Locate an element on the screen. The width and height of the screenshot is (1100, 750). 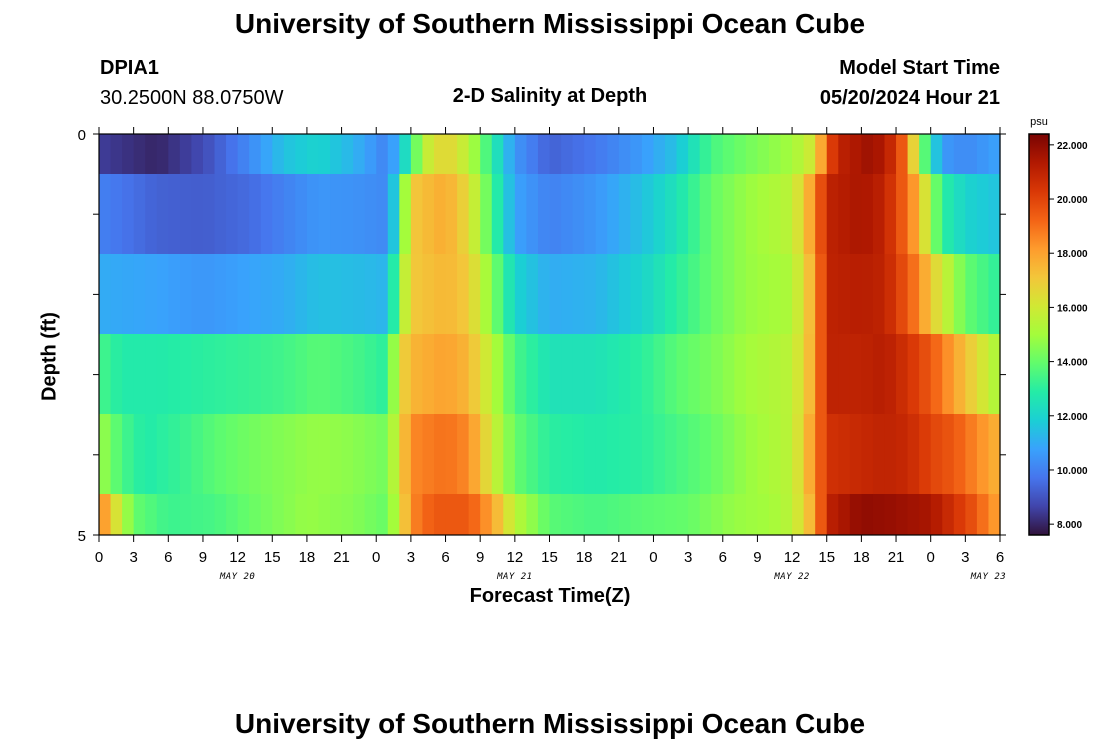
x-tick-label: 6 is located at coordinates (168, 557).